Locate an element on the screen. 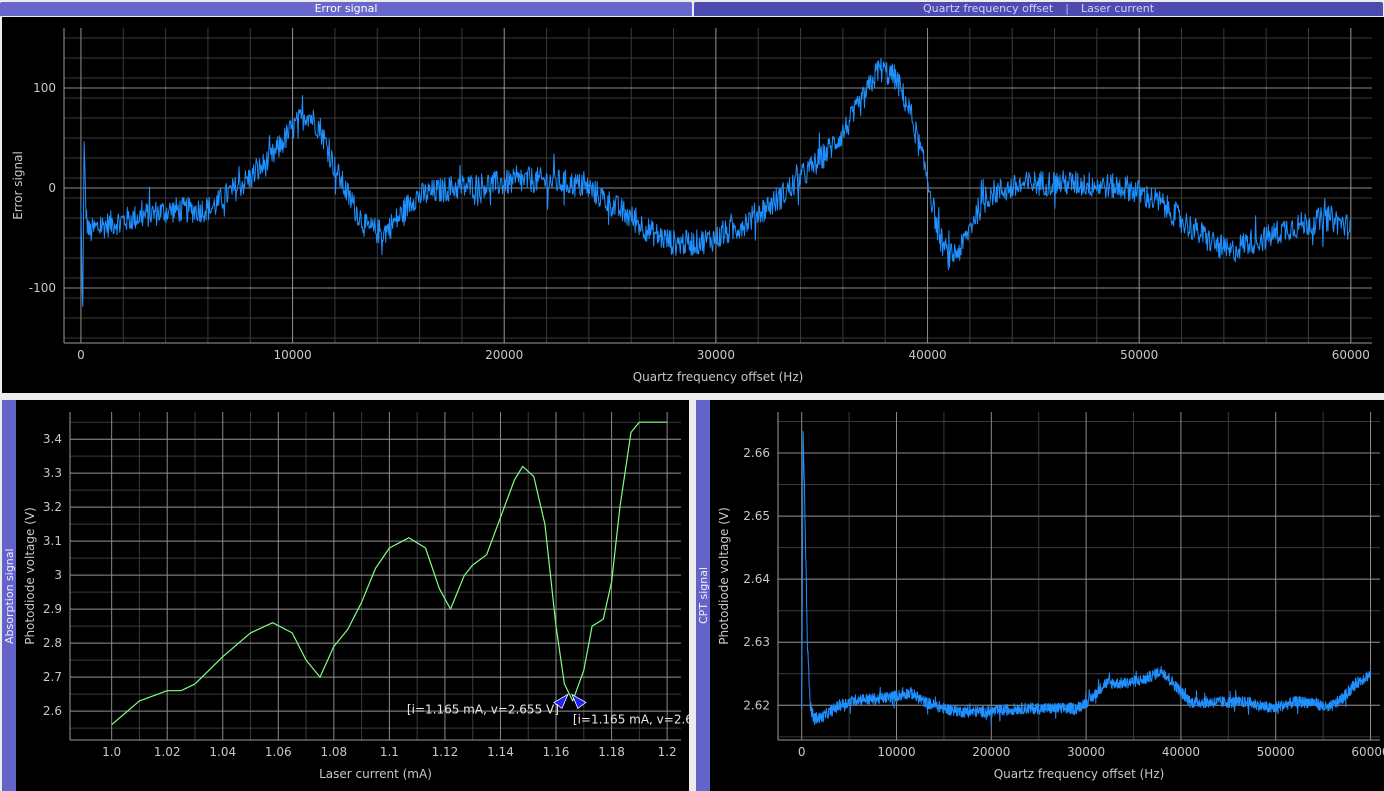  x-tick-label: 1.08 is located at coordinates (333, 752).